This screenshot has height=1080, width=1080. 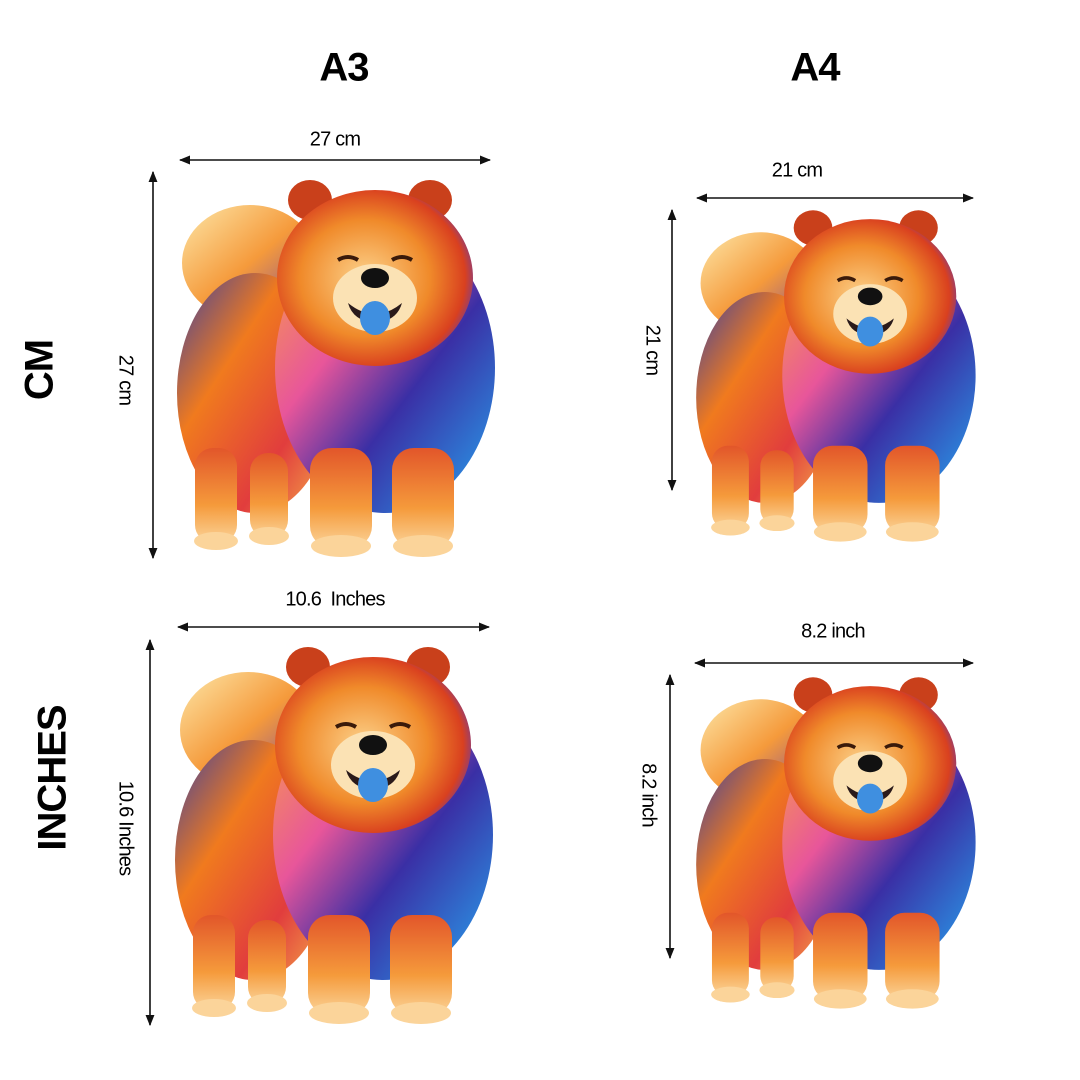 What do you see at coordinates (53, 777) in the screenshot?
I see `row-label: INCHES` at bounding box center [53, 777].